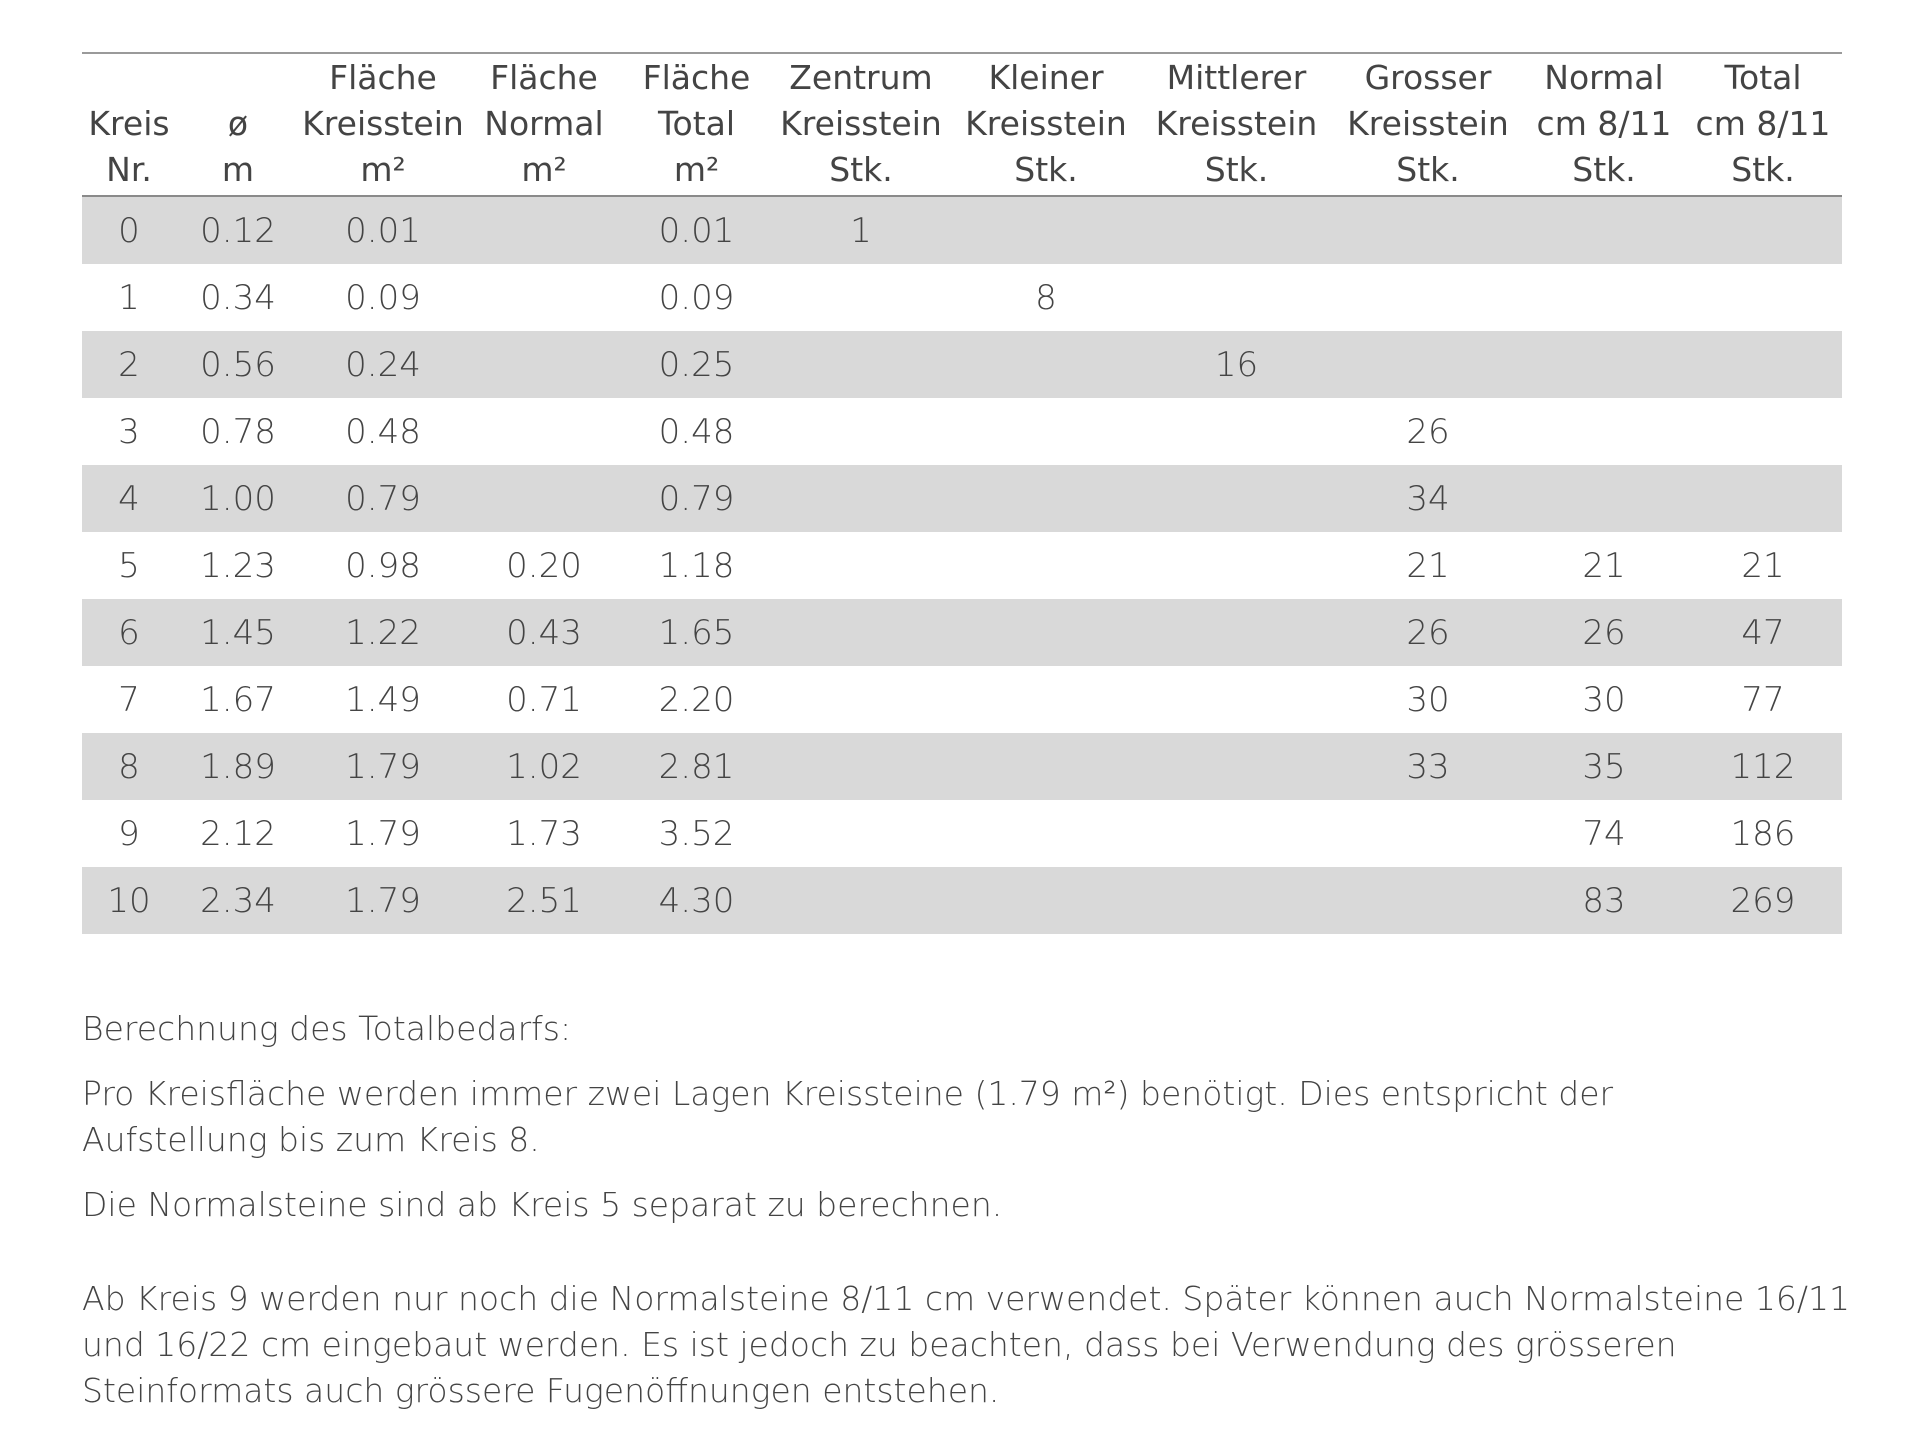 This screenshot has height=1448, width=1920. I want to click on column-header: Zentrum Kreisstein Stk., so click(861, 123).